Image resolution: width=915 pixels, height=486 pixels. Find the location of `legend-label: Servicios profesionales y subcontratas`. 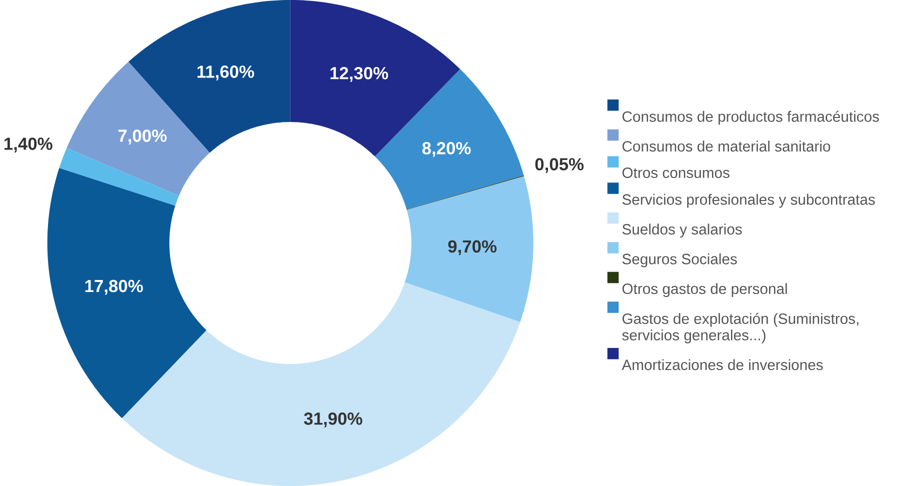

legend-label: Servicios profesionales y subcontratas is located at coordinates (748, 201).